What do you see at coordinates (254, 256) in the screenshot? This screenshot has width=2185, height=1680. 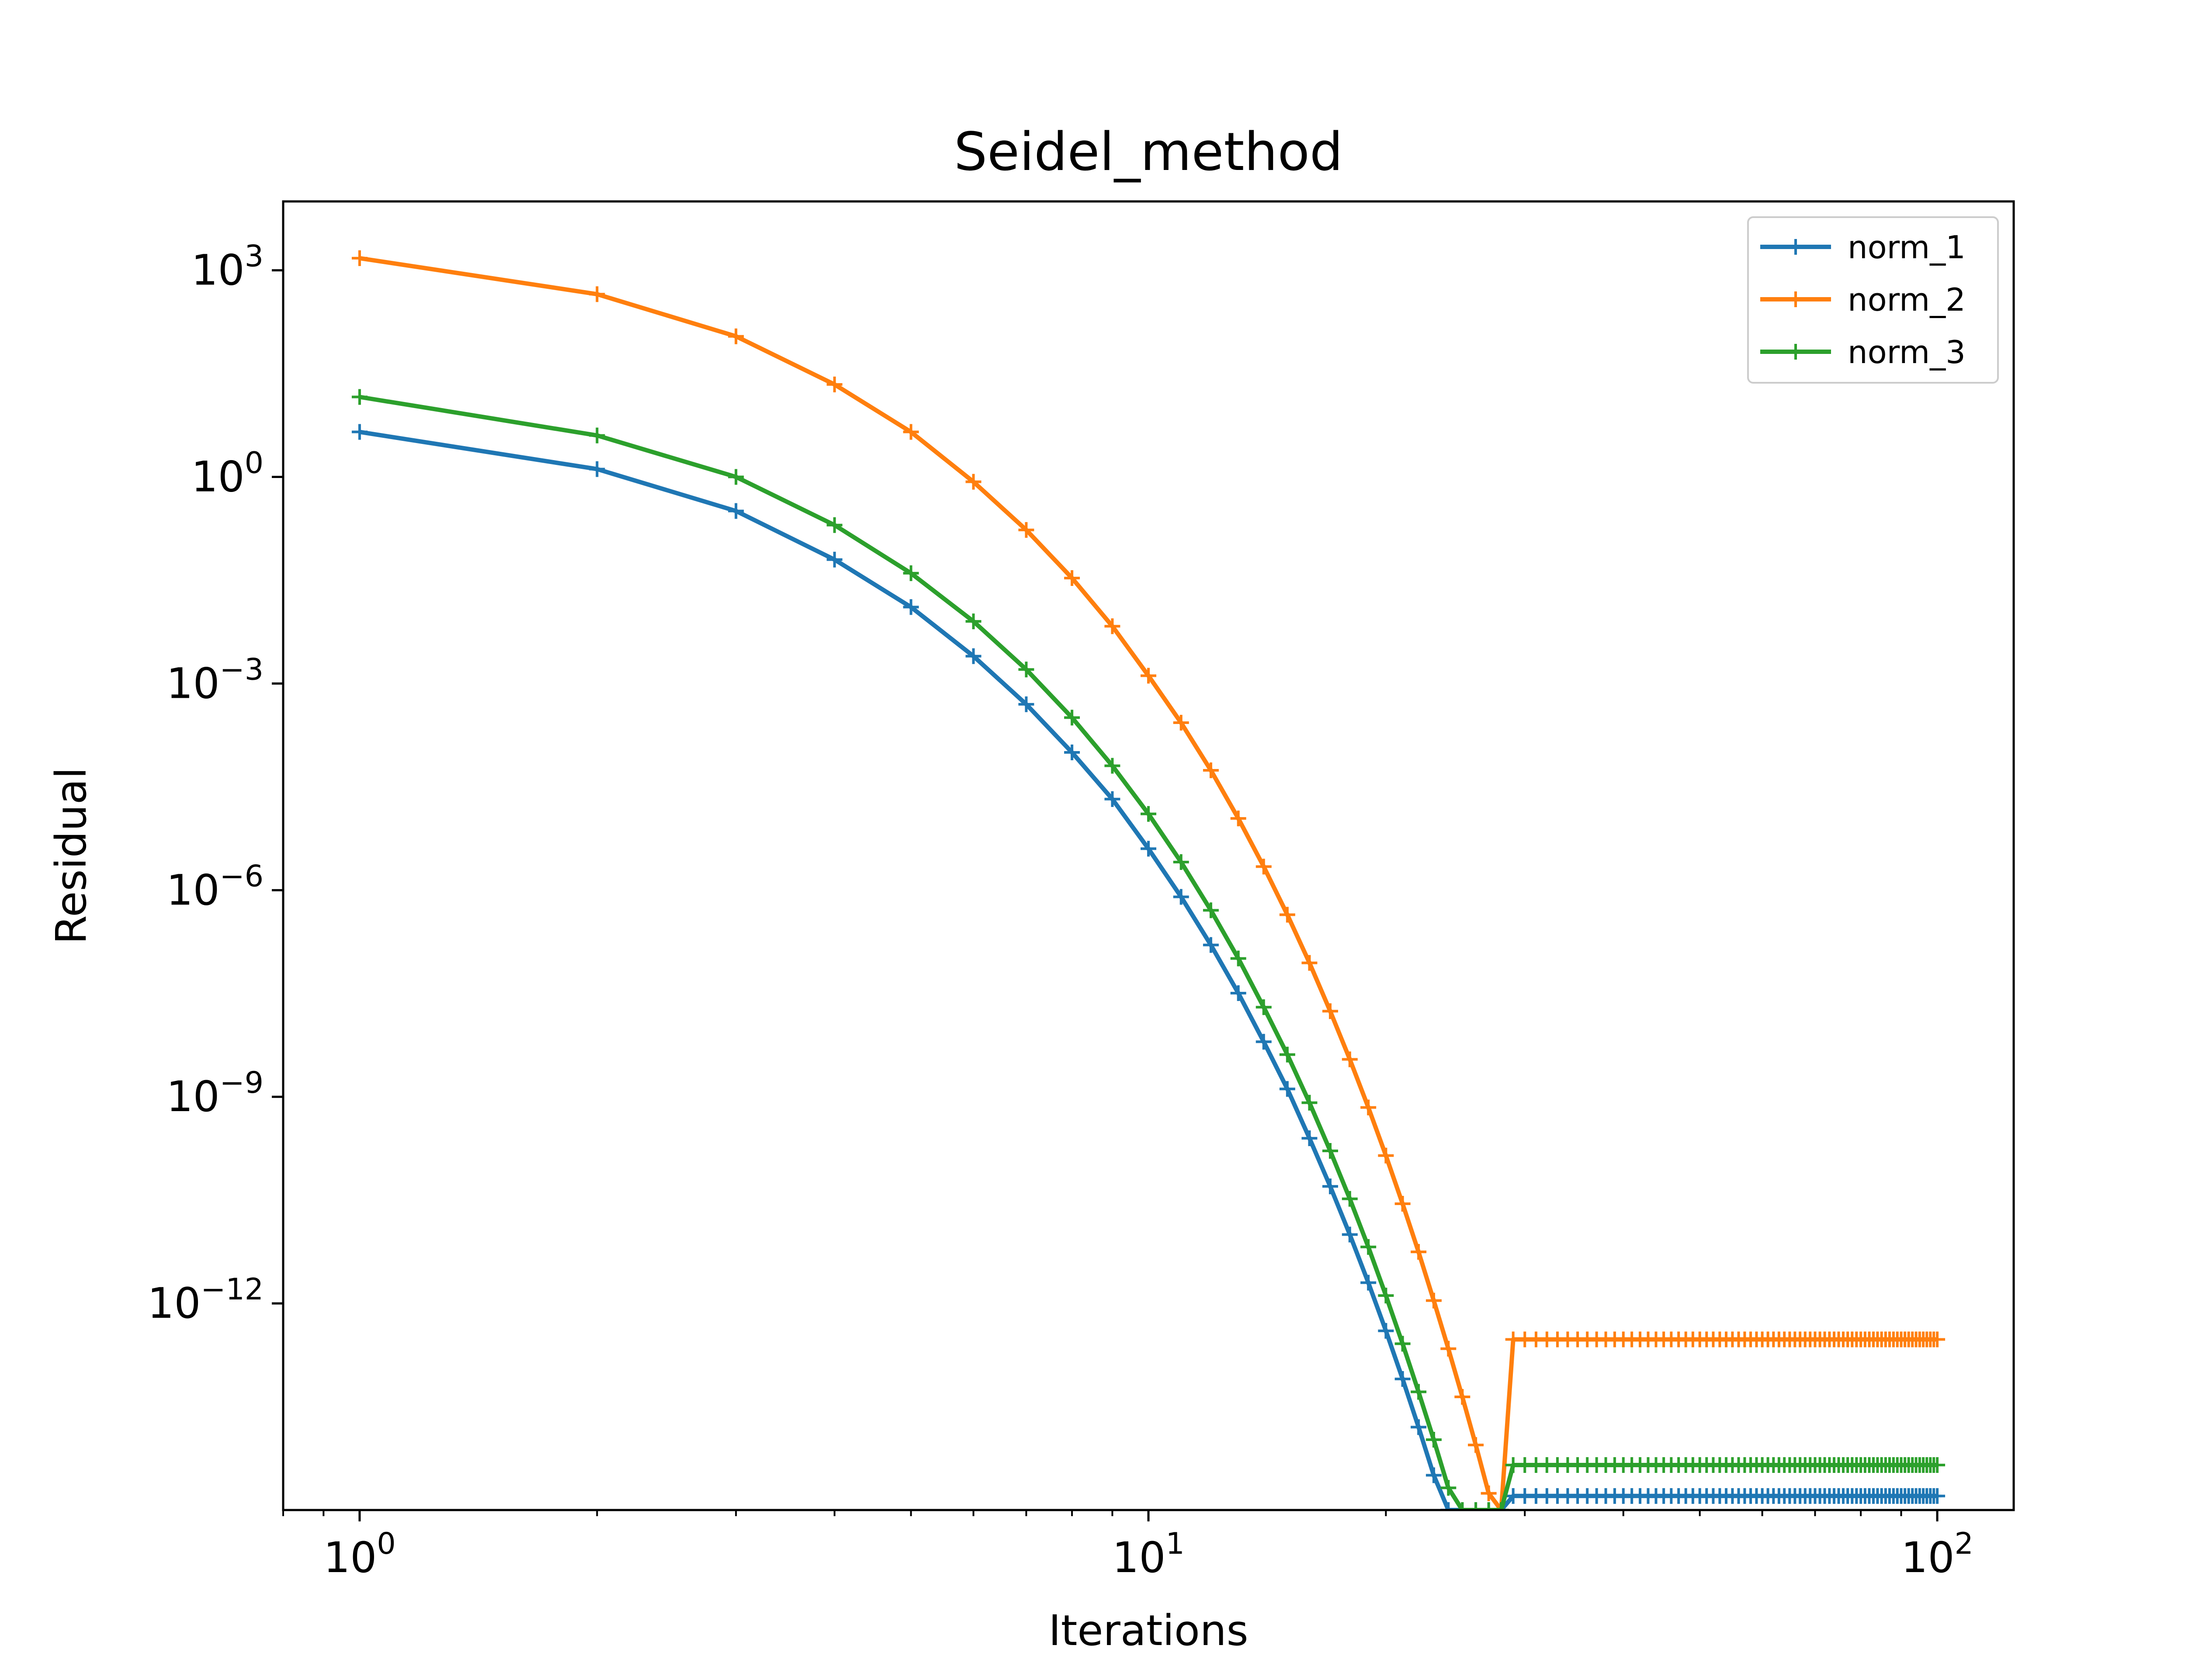 I see `y-tick-exponent: 3` at bounding box center [254, 256].